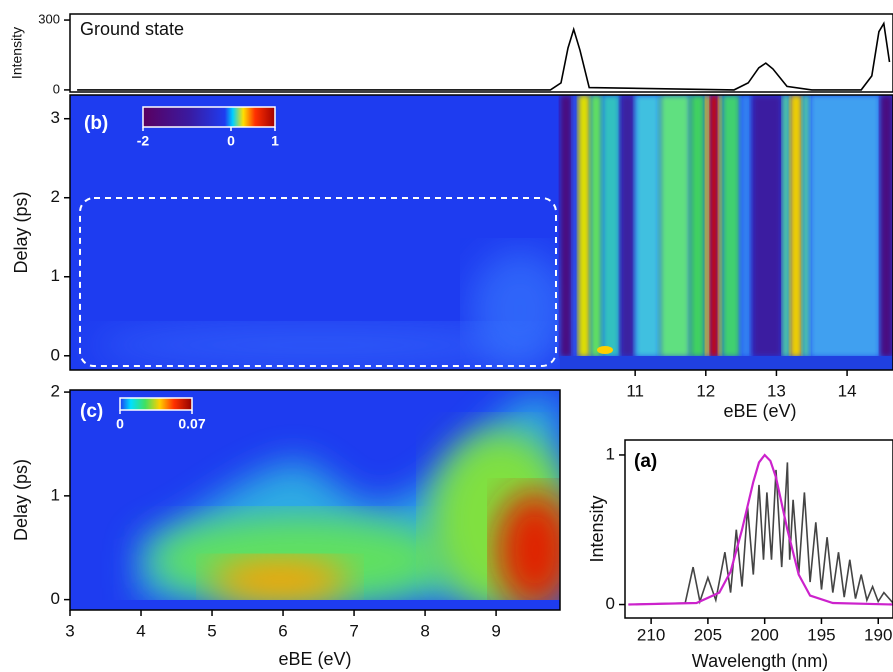 The height and width of the screenshot is (672, 893). Describe the element at coordinates (651, 634) in the screenshot. I see `x-tick-label: 210` at that location.